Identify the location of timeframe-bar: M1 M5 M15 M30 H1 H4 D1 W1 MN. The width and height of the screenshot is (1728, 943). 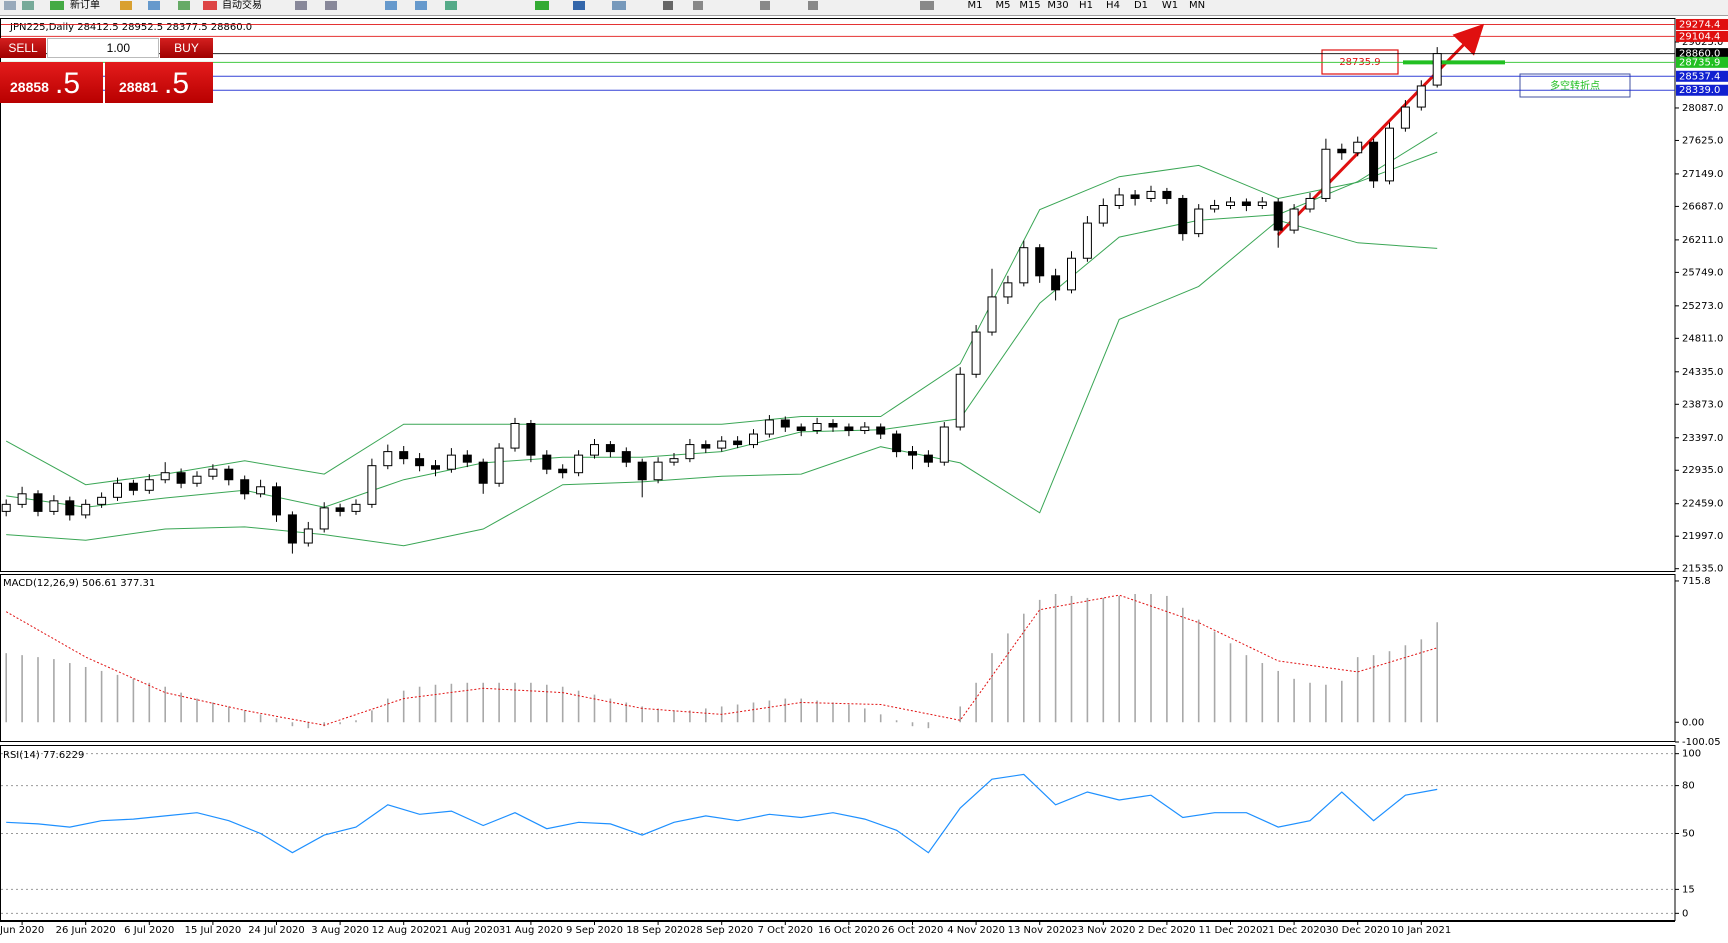
(1087, 5).